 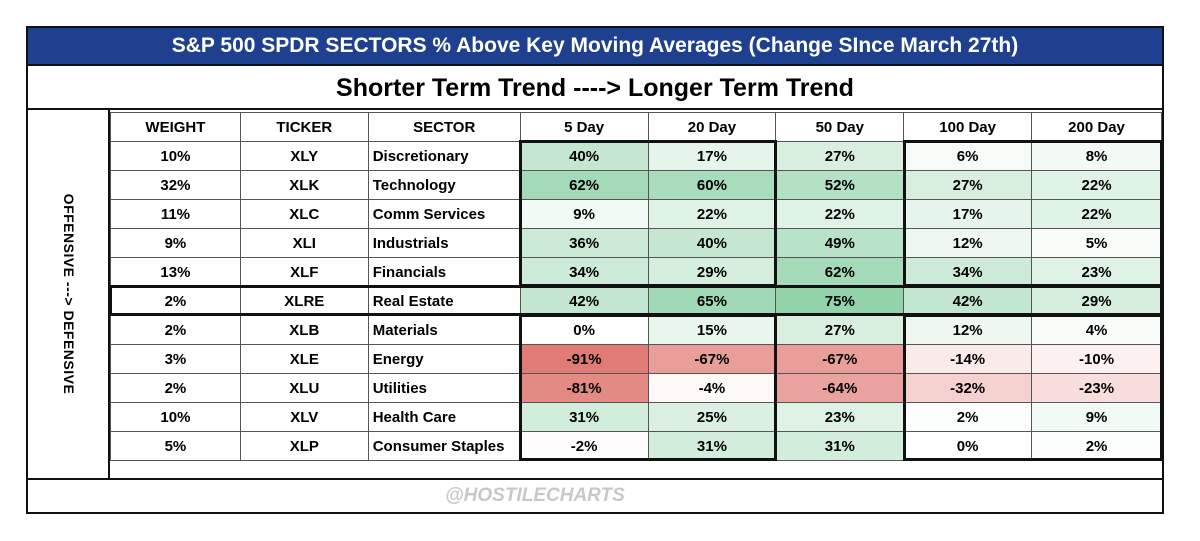 What do you see at coordinates (444, 330) in the screenshot?
I see `sector-cell: Materials` at bounding box center [444, 330].